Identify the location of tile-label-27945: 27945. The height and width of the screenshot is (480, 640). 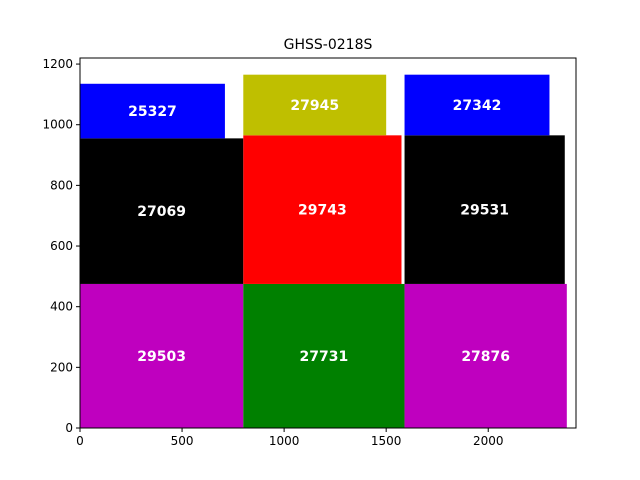
(314, 106).